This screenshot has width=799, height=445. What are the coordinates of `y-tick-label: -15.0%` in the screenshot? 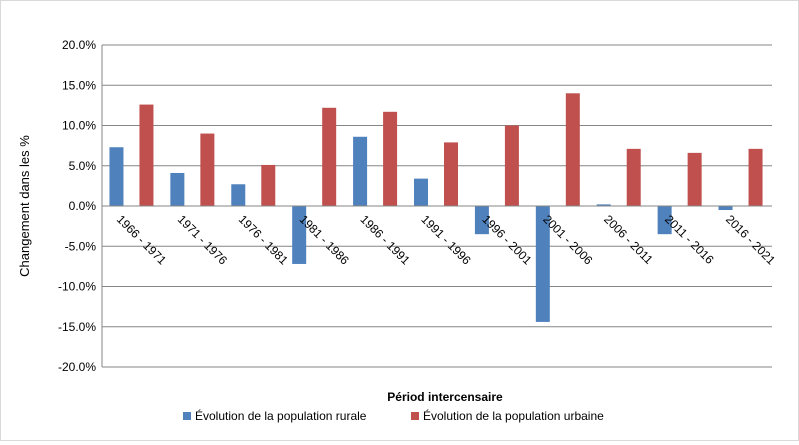 It's located at (77, 327).